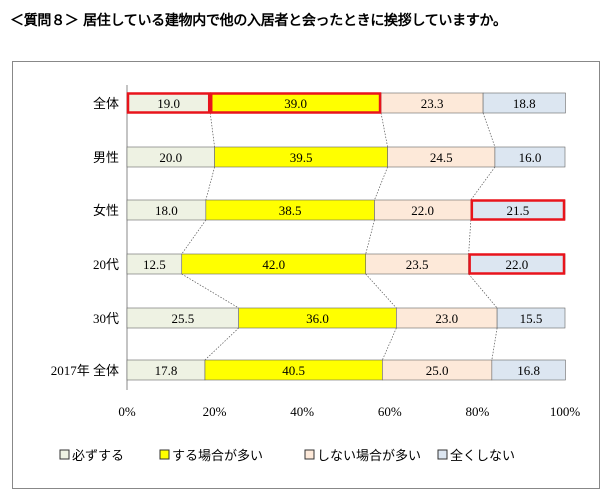 The height and width of the screenshot is (500, 614). Describe the element at coordinates (441, 157) in the screenshot. I see `data-label: 24.5` at that location.